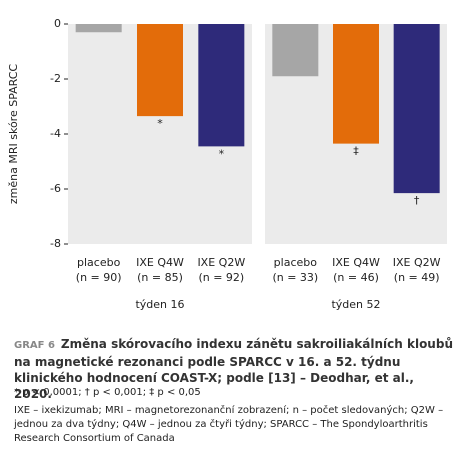  I want to click on y-axis-label: změna MRI skóre SPARCC, so click(13, 134).